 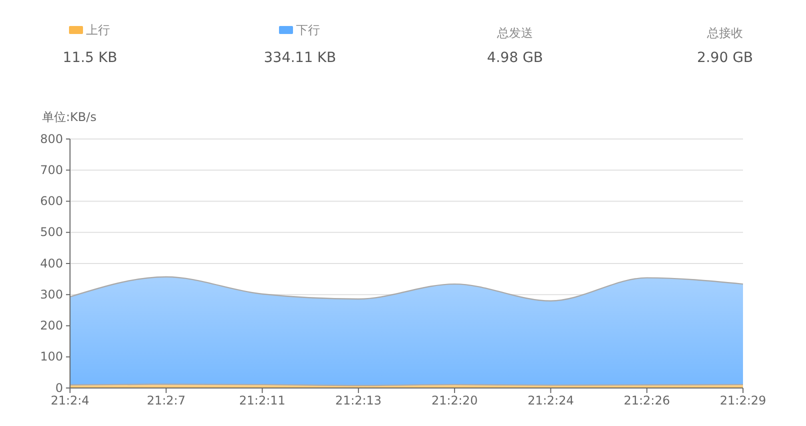 What do you see at coordinates (515, 58) in the screenshot?
I see `text: 4.98 GB` at bounding box center [515, 58].